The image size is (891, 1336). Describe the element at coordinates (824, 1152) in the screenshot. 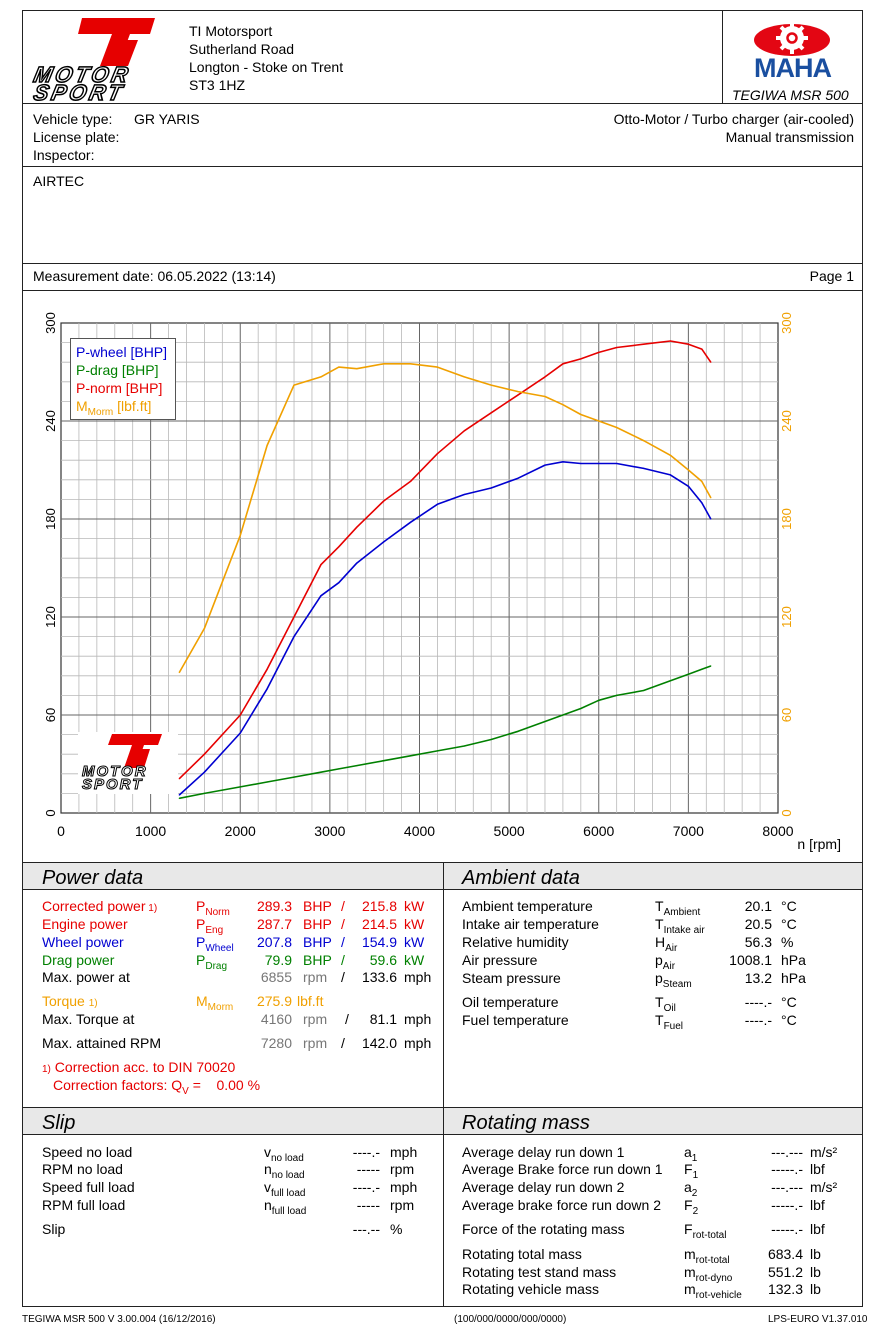

I see `rotating-row-unit: m/s²` at that location.